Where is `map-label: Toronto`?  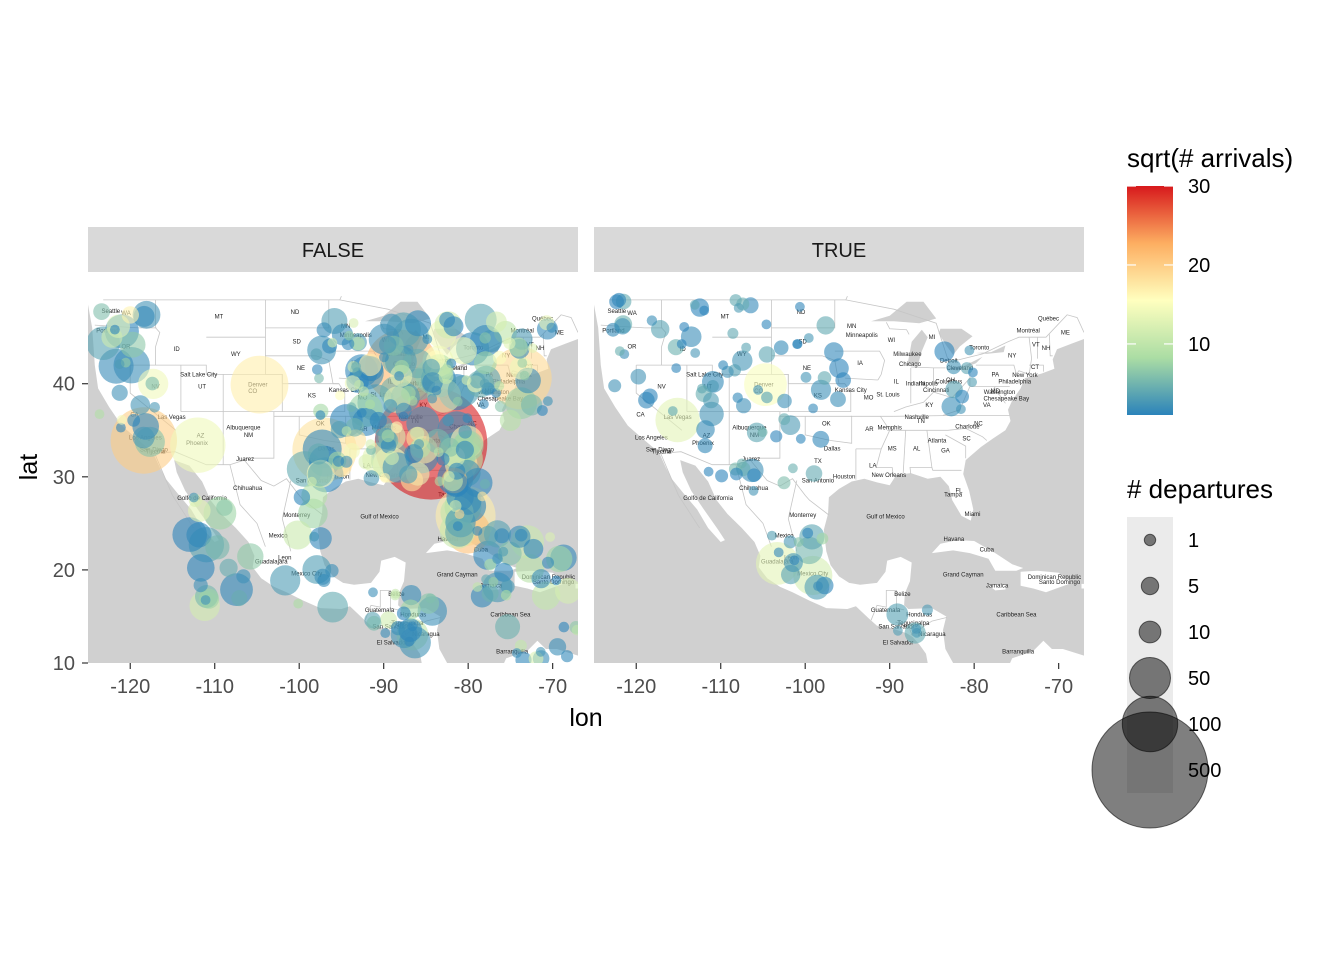
map-label: Toronto is located at coordinates (979, 348).